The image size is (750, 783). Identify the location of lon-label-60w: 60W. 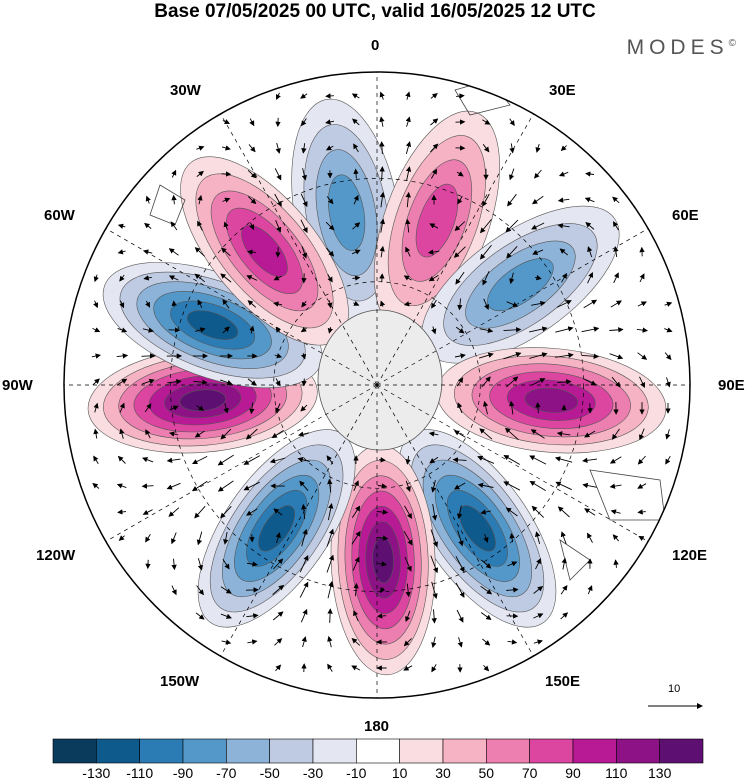
(59, 215).